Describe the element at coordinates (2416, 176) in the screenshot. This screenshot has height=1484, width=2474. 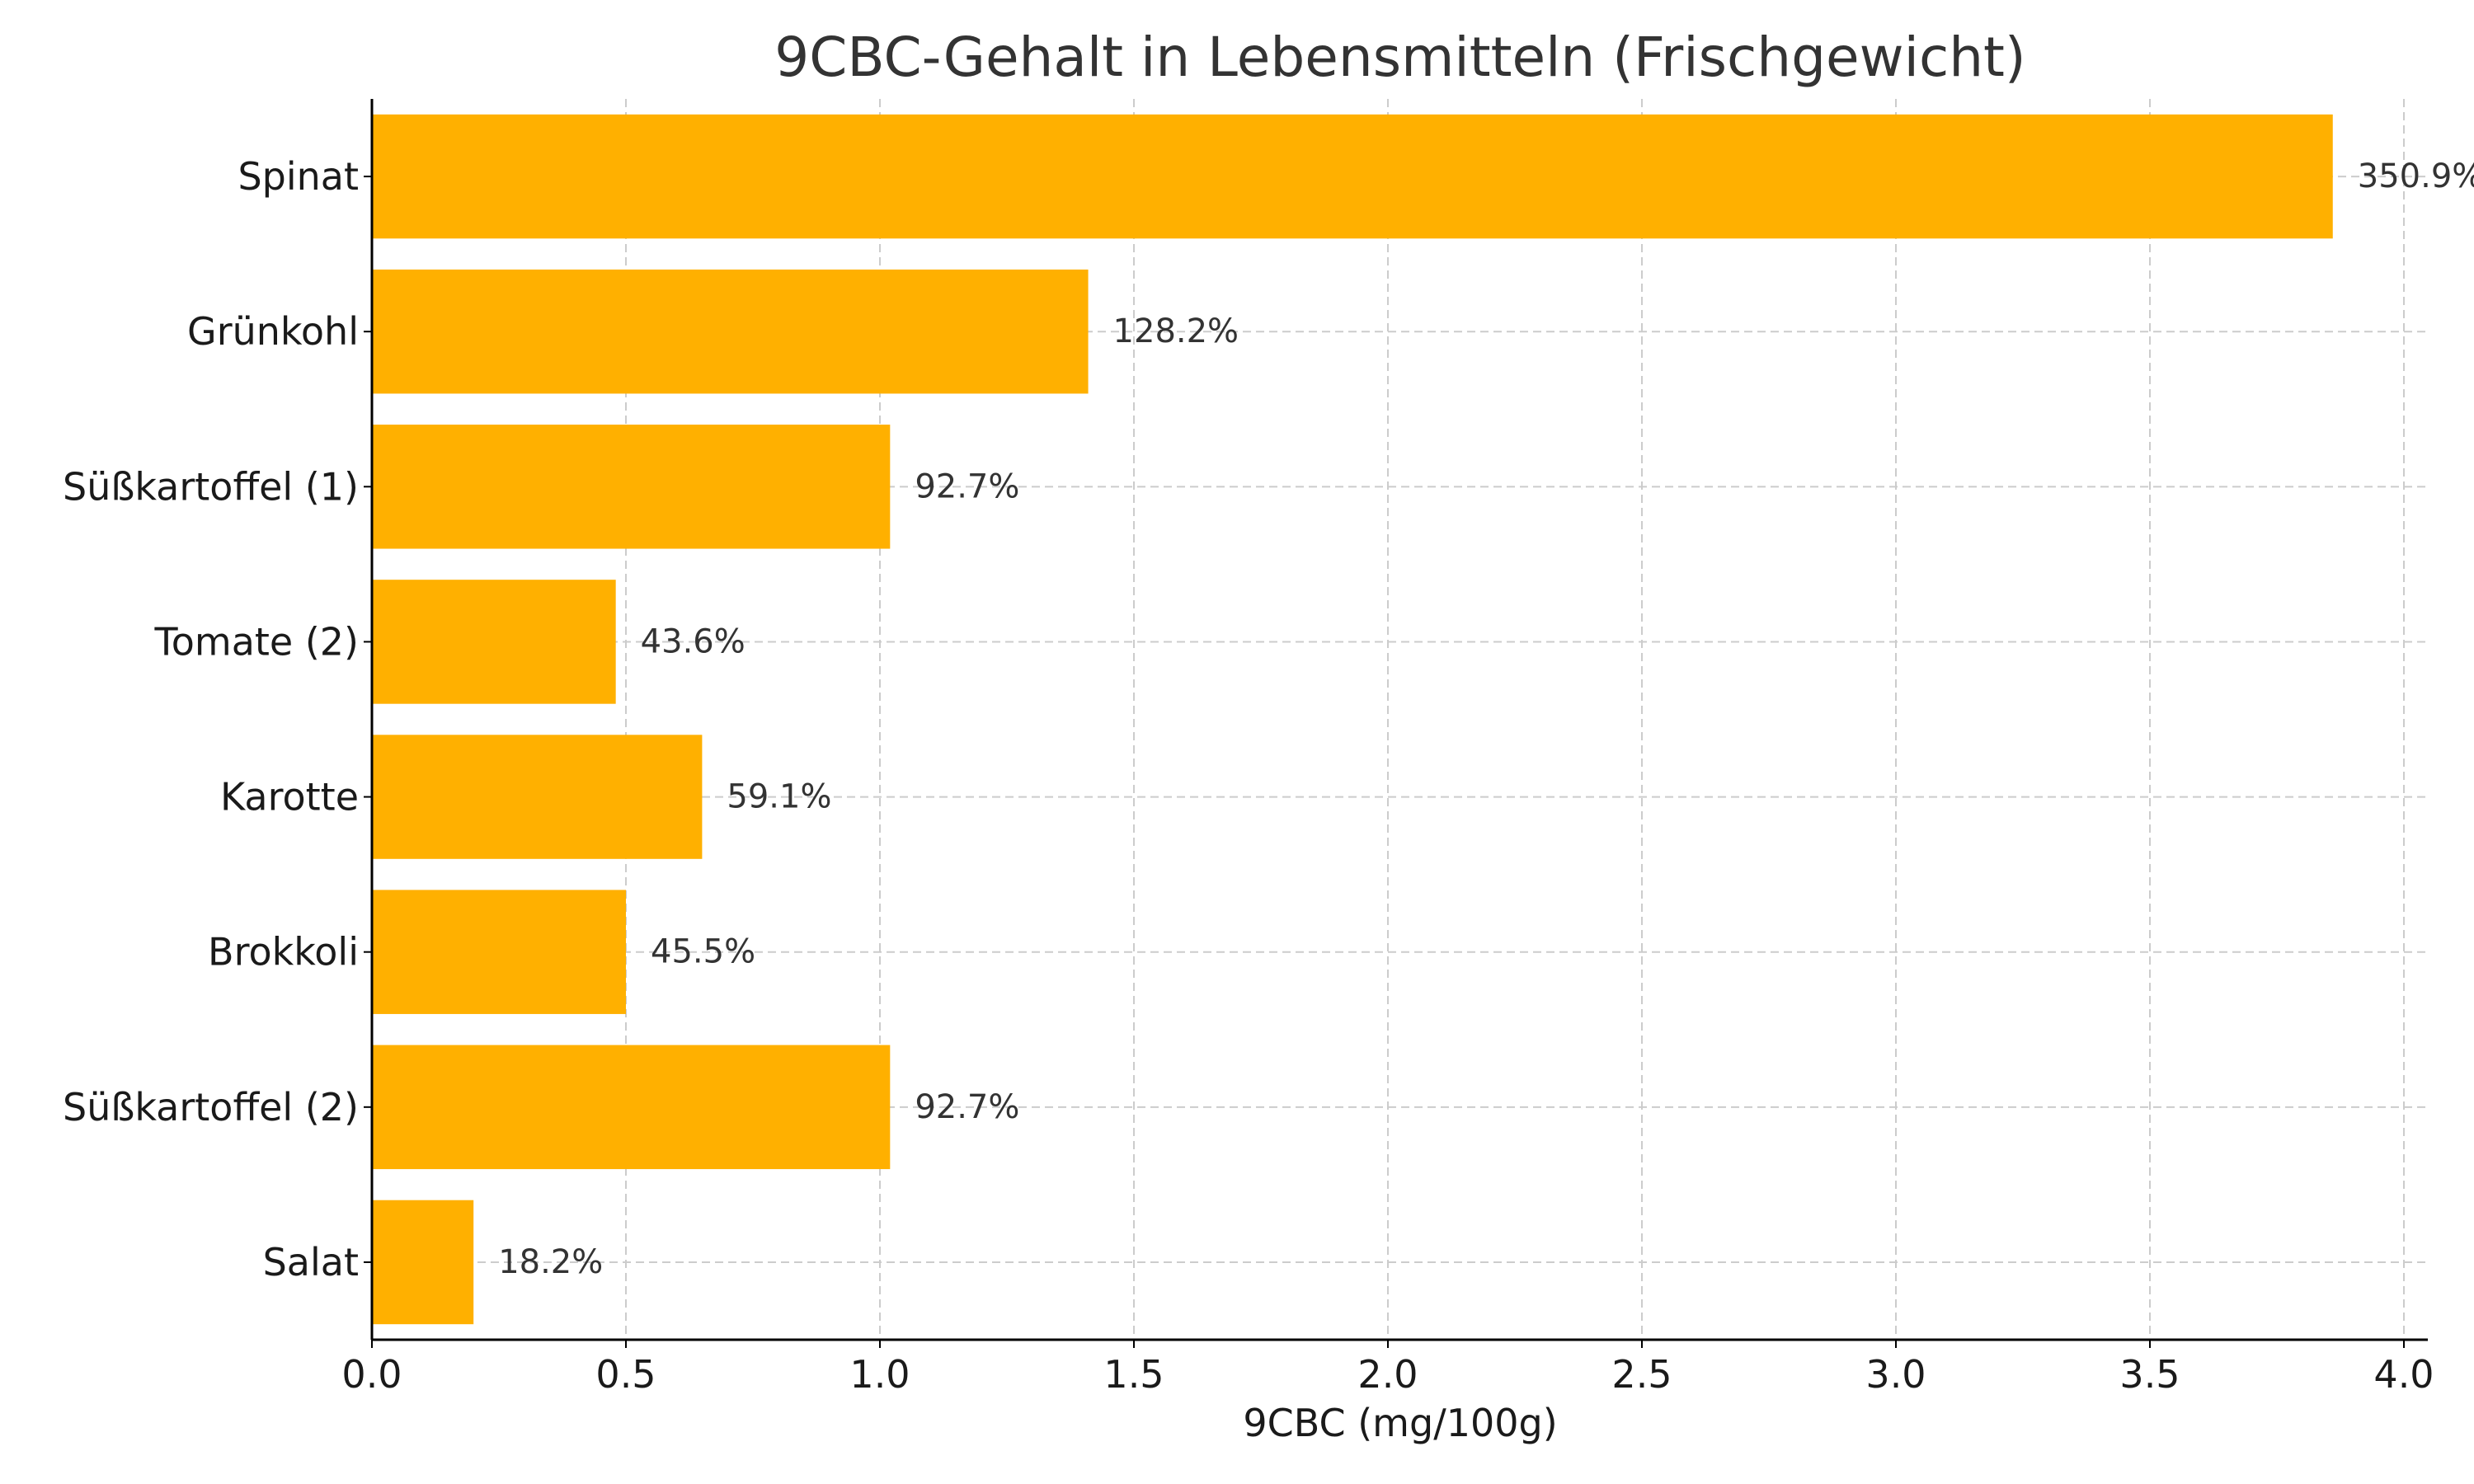
I see `data-label: 350.9%` at that location.